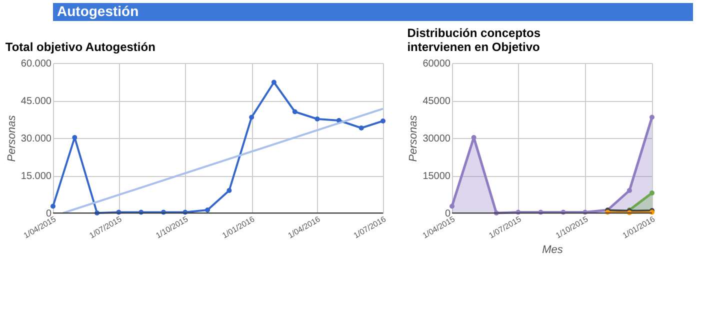 This screenshot has height=321, width=709. What do you see at coordinates (36, 176) in the screenshot?
I see `y-tick-label: 15.000` at bounding box center [36, 176].